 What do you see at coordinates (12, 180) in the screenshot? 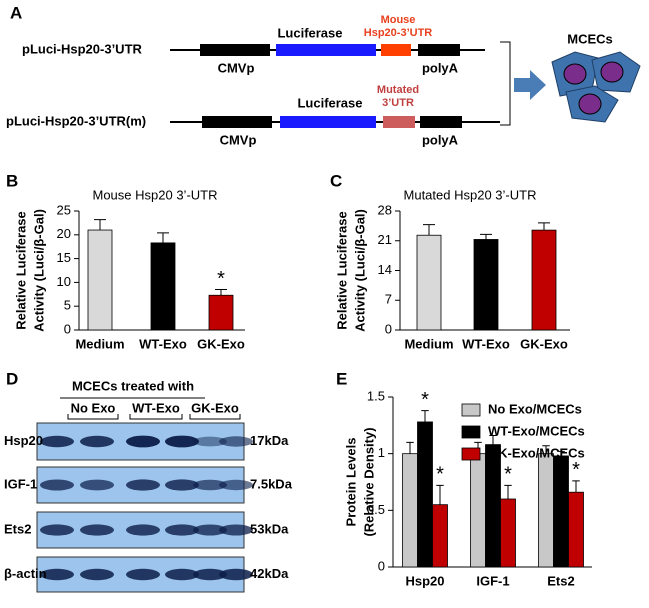
I see `panel-letter: B` at bounding box center [12, 180].